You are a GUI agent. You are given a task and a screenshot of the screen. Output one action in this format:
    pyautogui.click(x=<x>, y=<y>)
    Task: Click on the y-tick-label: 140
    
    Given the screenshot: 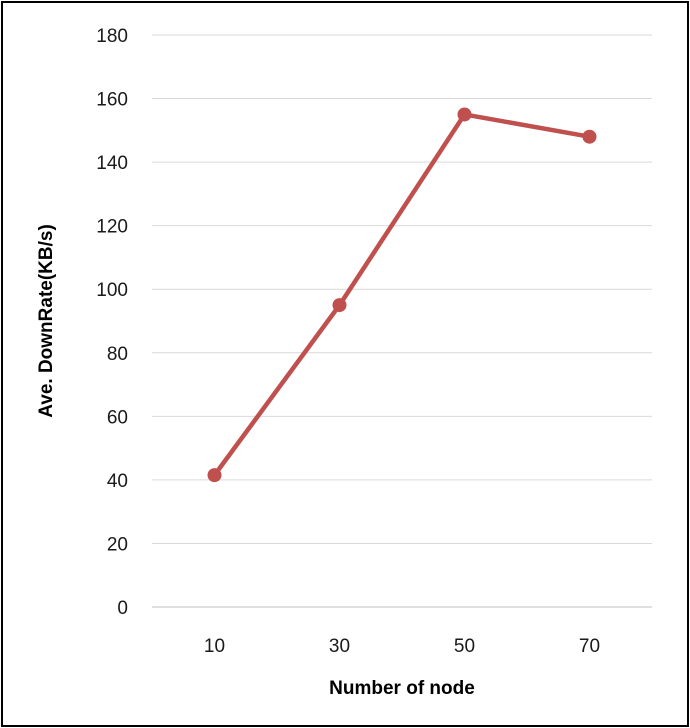 What is the action you would take?
    pyautogui.click(x=112, y=163)
    